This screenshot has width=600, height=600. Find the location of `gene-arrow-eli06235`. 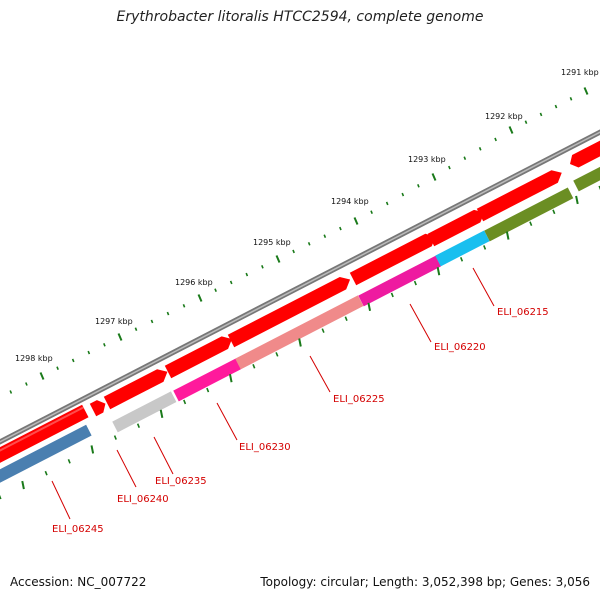

gene-arrow-eli06235 is located at coordinates (137, 388).